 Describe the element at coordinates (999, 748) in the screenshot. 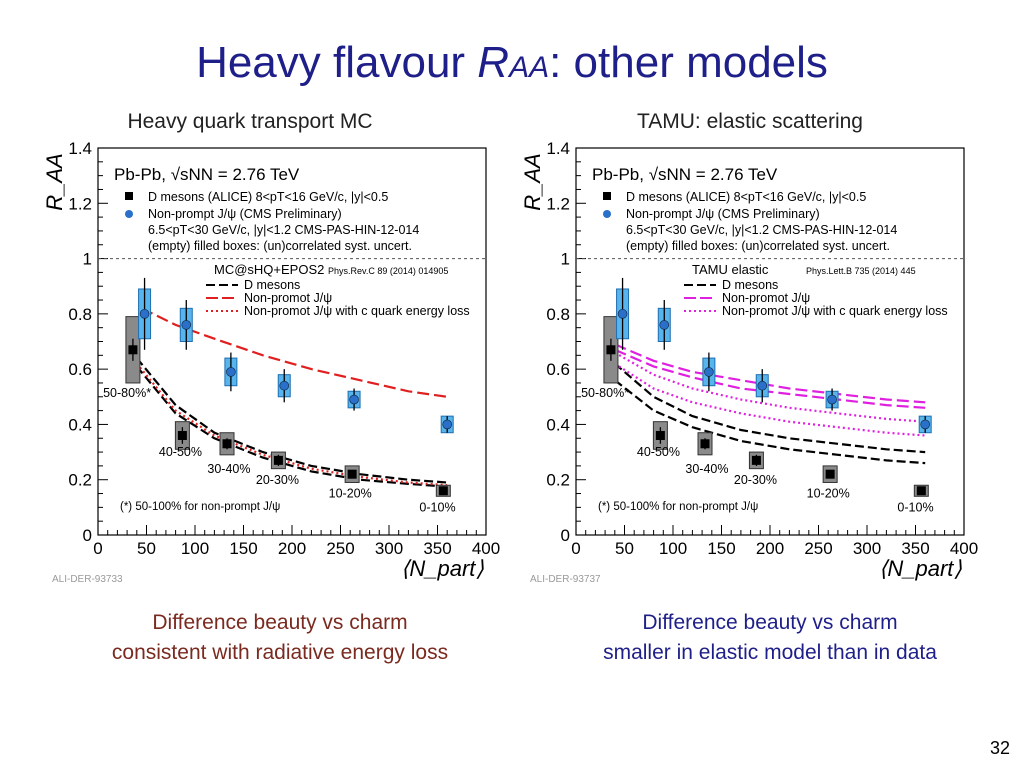

I see `page-number: 32` at that location.